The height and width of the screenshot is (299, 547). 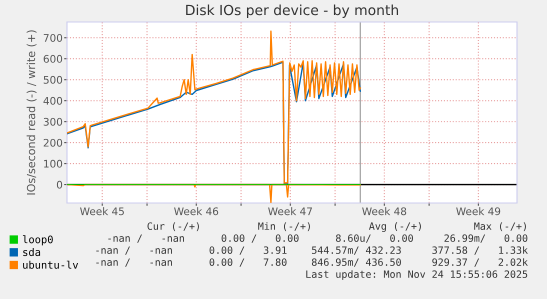 What do you see at coordinates (52, 100) in the screenshot?
I see `y-tick-label: 400` at bounding box center [52, 100].